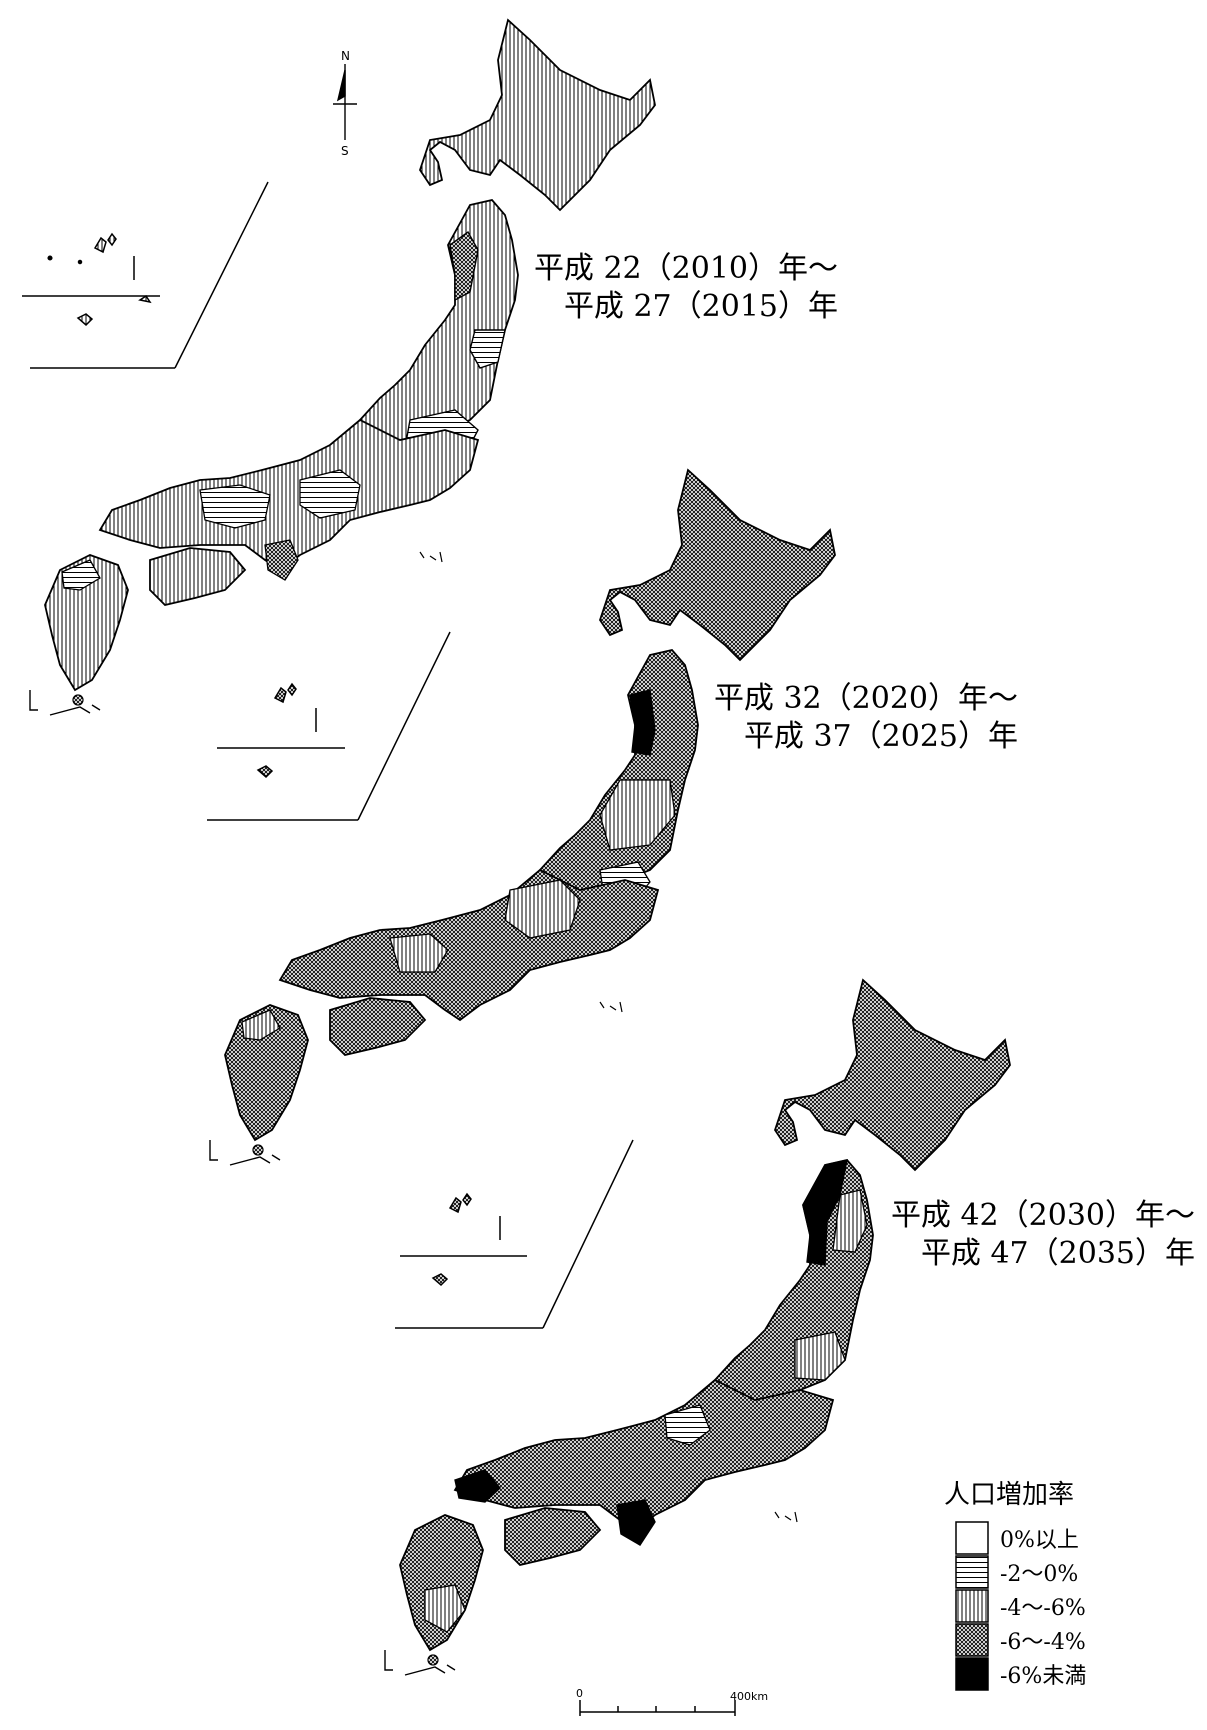 The width and height of the screenshot is (1207, 1730). Describe the element at coordinates (972, 1606) in the screenshot. I see `legend-swatch-vertical` at that location.